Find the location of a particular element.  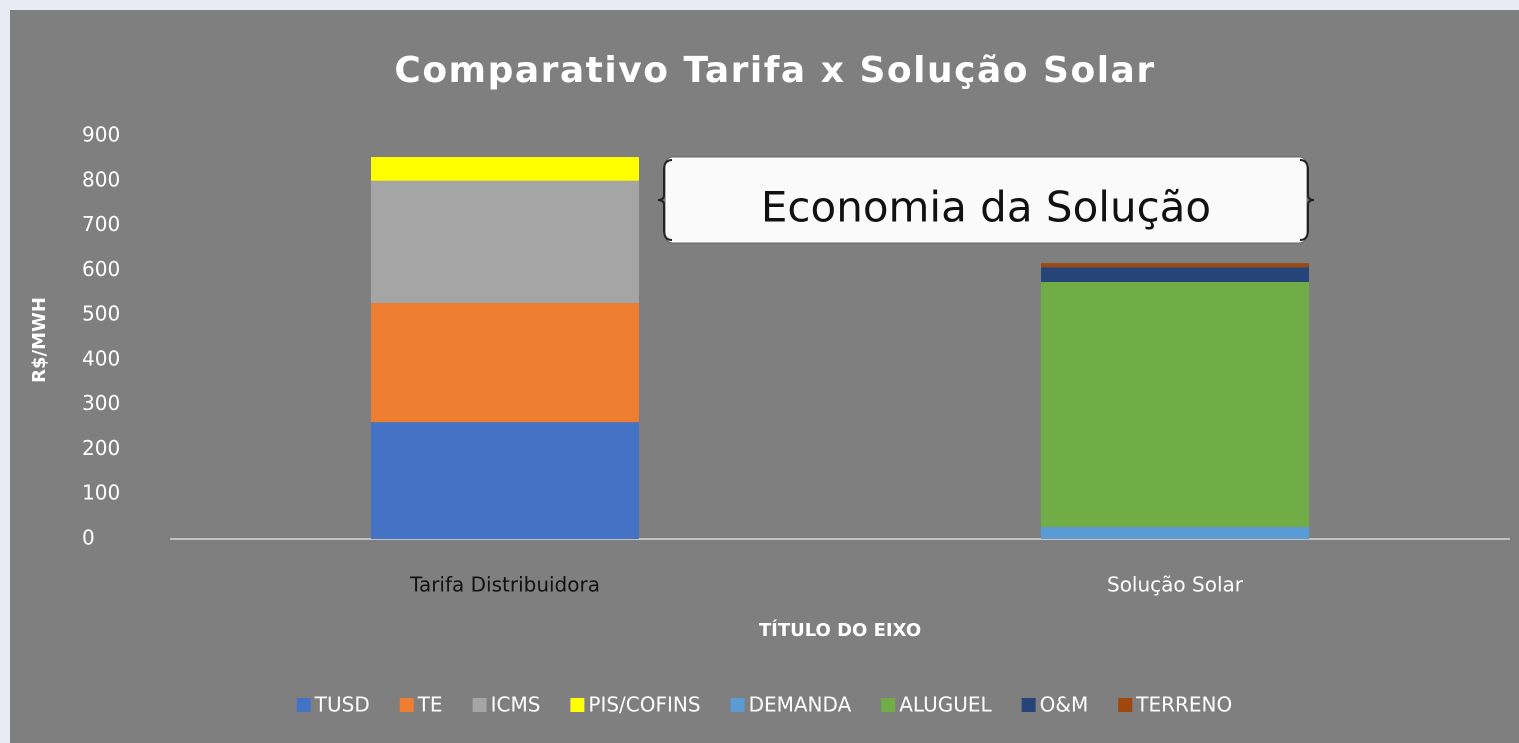

annotation-box is located at coordinates (986, 200).